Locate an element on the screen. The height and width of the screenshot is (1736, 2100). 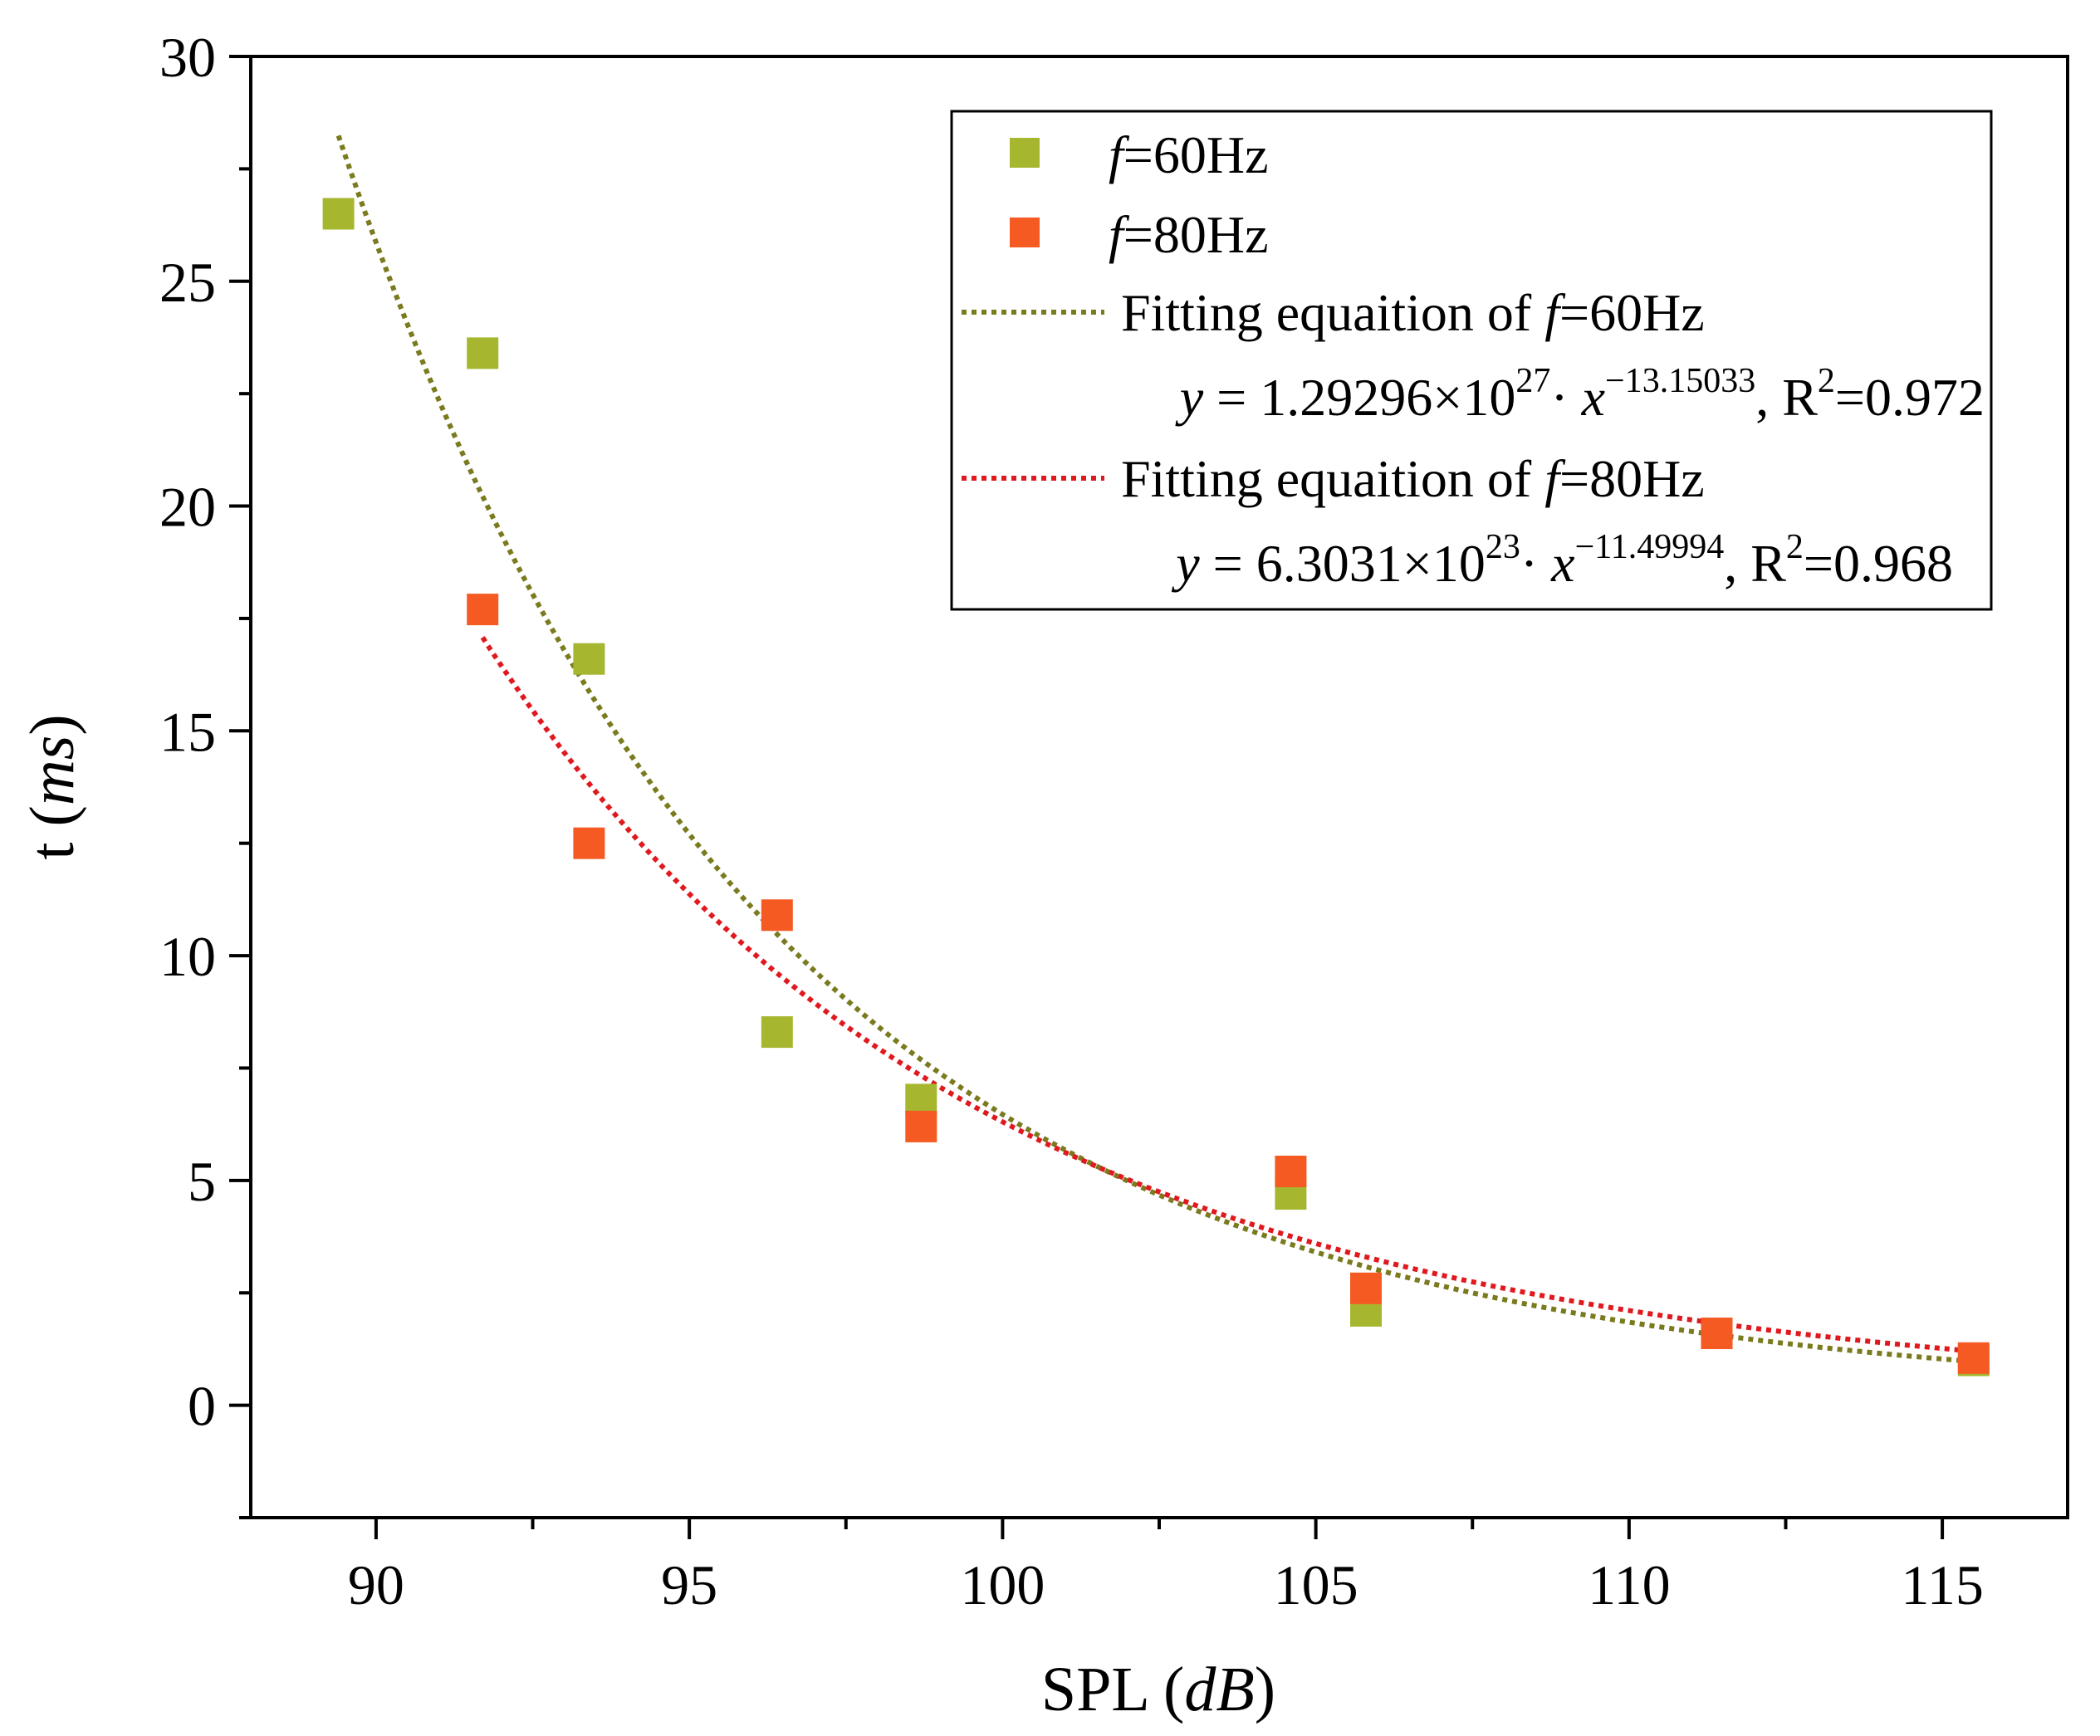
x-axis-title-unit: dB is located at coordinates (1219, 1689).